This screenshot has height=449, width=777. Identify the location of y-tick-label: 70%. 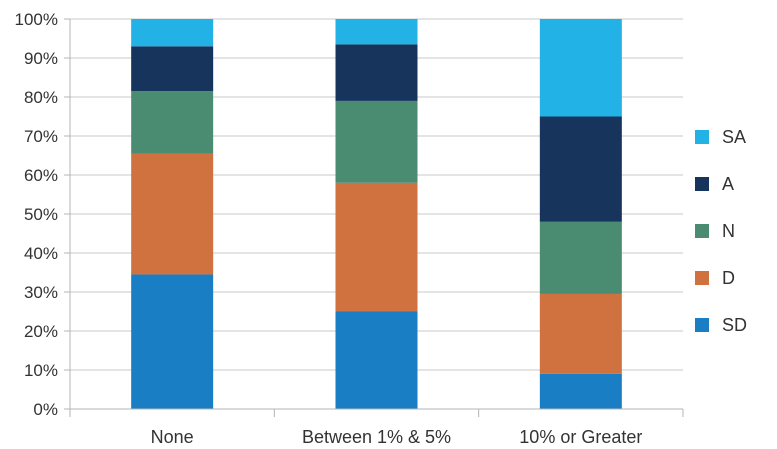
(41, 136).